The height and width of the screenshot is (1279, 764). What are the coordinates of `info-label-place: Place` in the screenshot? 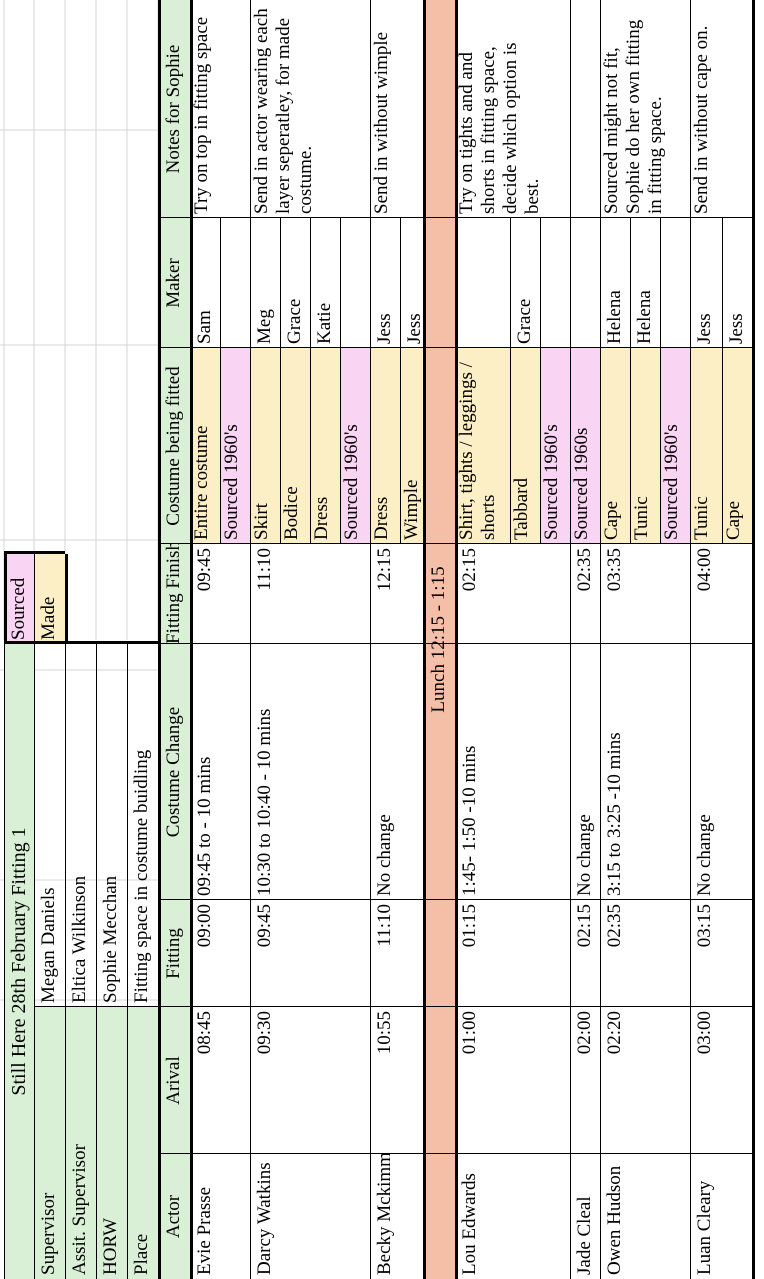 It's located at (142, 1143).